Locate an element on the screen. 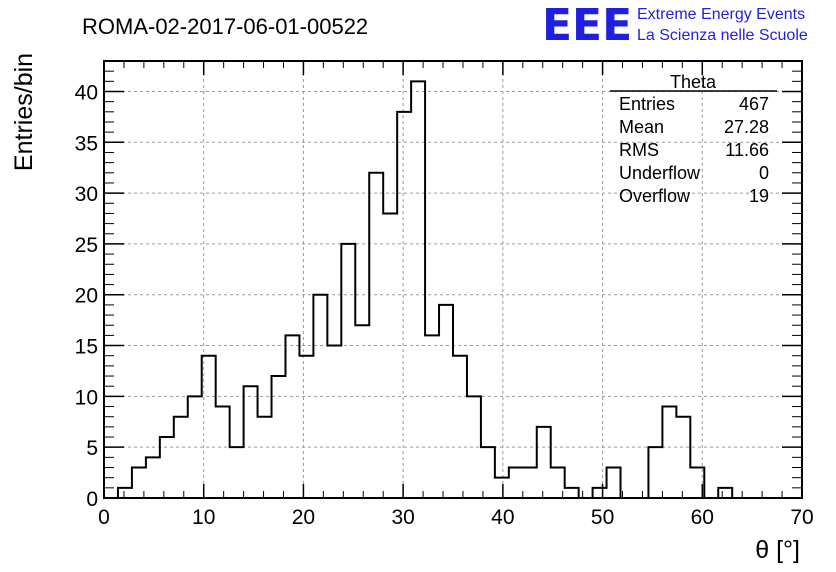  x-tick-label: 60 is located at coordinates (702, 517).